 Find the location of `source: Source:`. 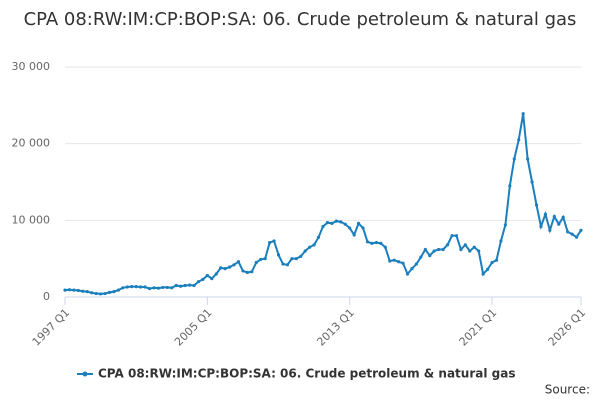

source: Source: is located at coordinates (567, 390).